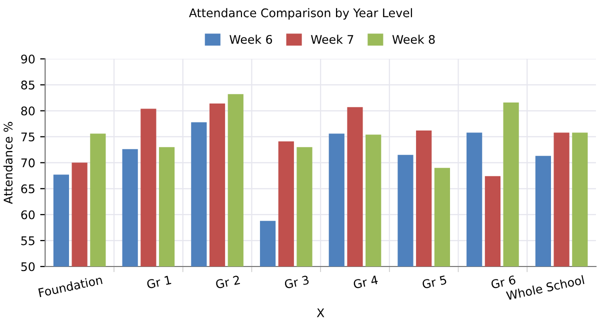  Describe the element at coordinates (28, 111) in the screenshot. I see `y-tick-label: 80` at that location.